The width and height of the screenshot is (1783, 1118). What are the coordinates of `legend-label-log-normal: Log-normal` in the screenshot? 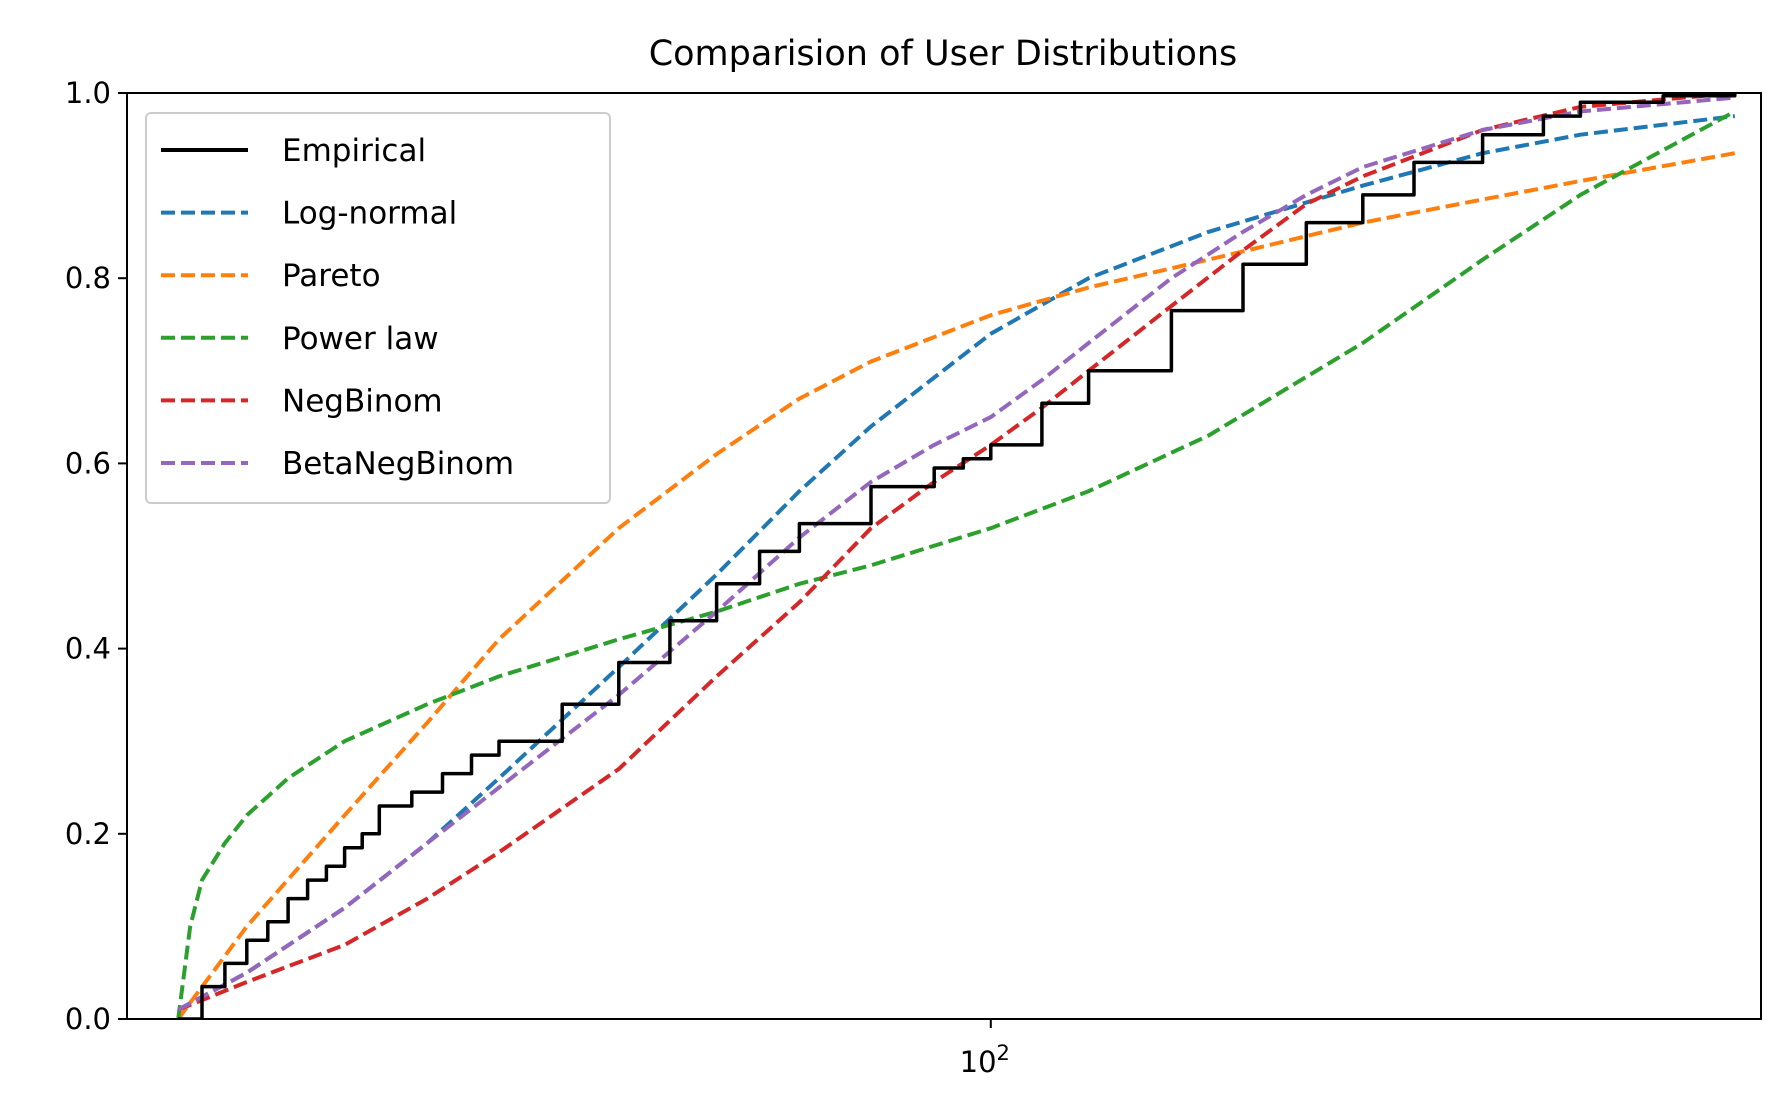 It's located at (369, 214).